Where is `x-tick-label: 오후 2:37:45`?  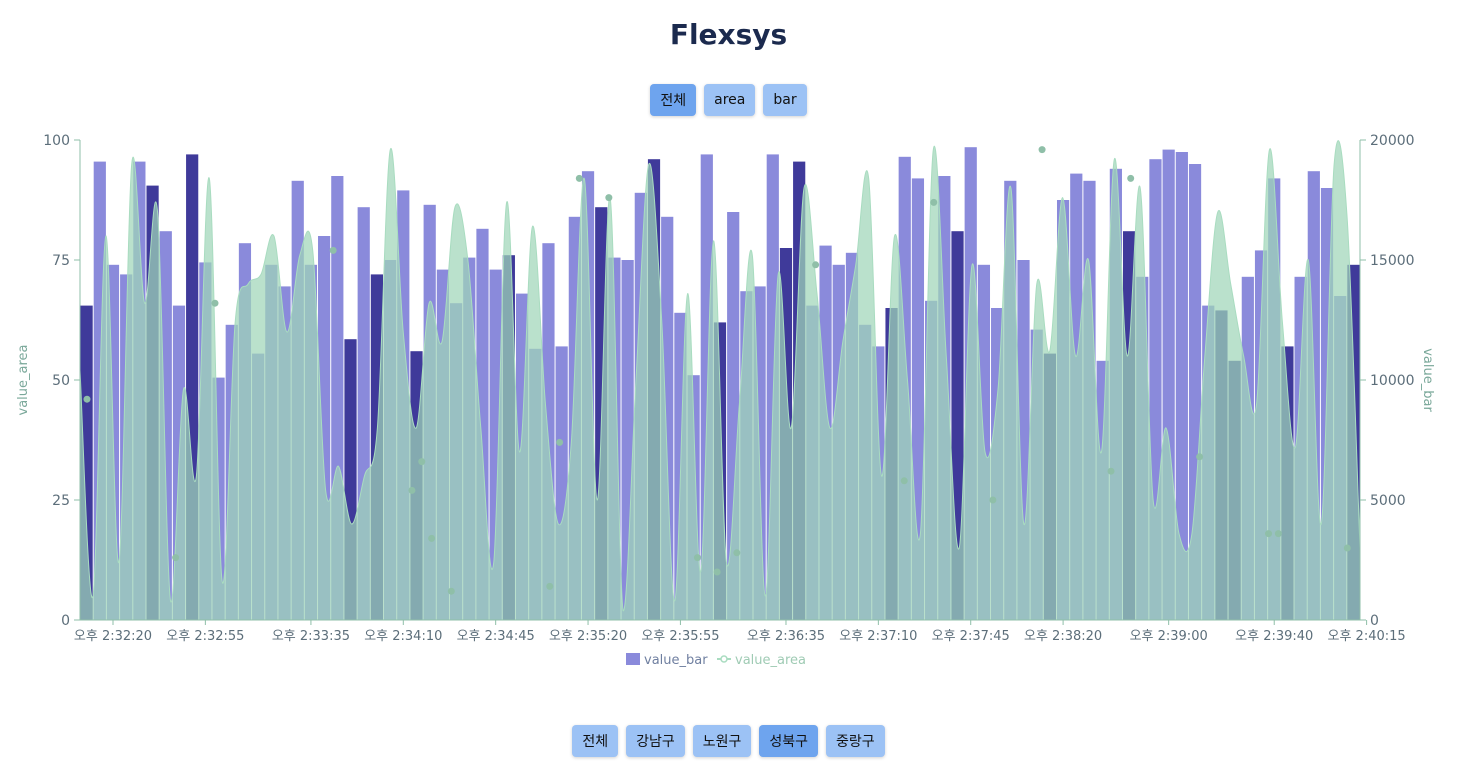 x-tick-label: 오후 2:37:45 is located at coordinates (971, 636).